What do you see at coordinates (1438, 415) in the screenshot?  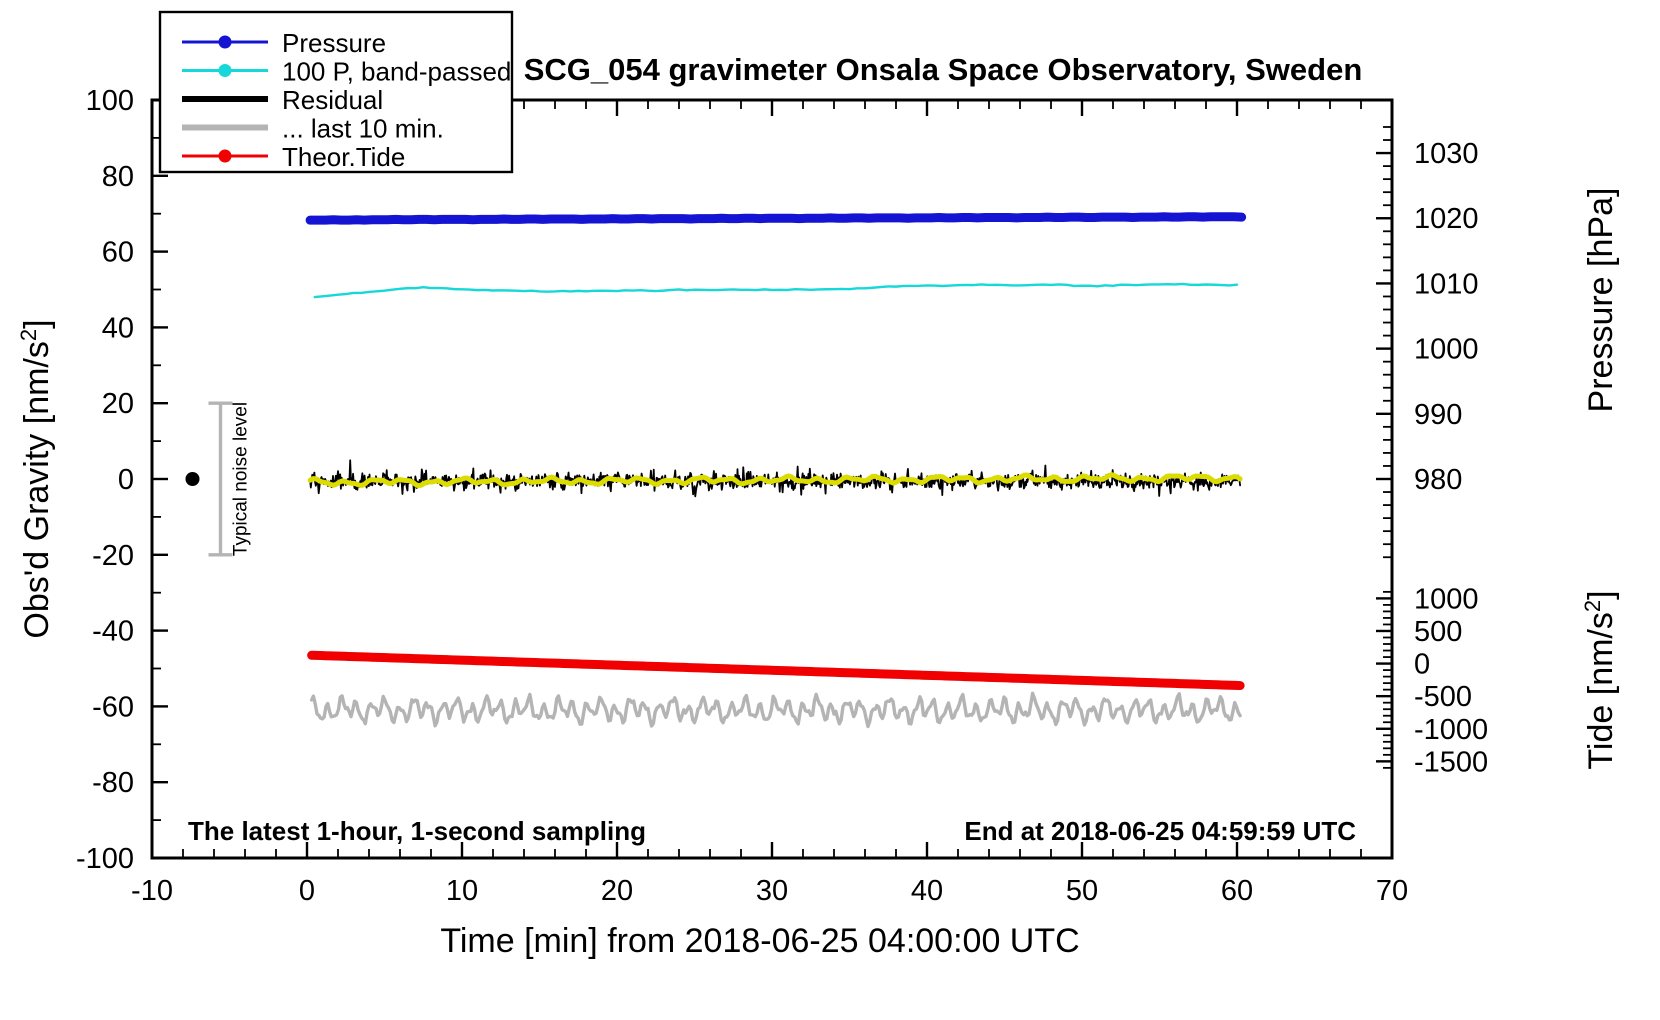 I see `pressure-tick-label: 990` at bounding box center [1438, 415].